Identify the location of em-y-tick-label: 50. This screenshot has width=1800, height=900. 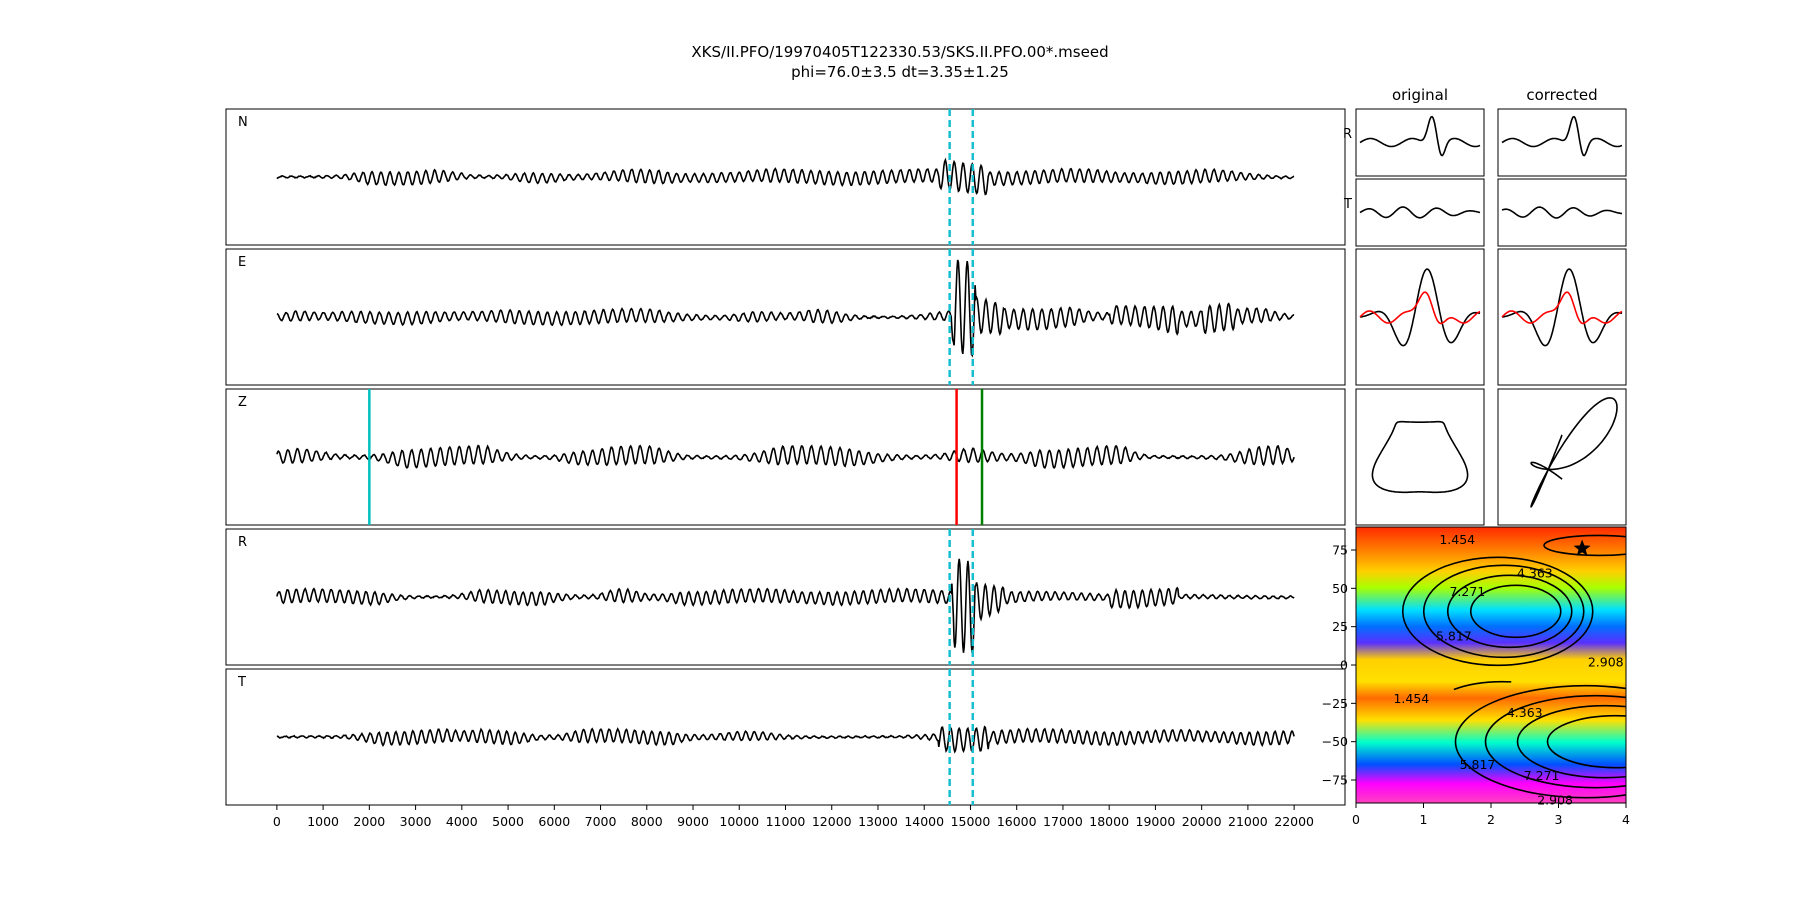
(1340, 588).